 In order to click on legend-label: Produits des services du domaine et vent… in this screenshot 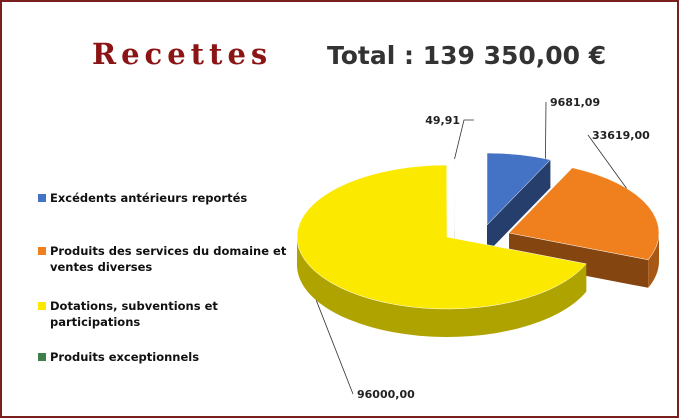, I will do `click(168, 259)`.